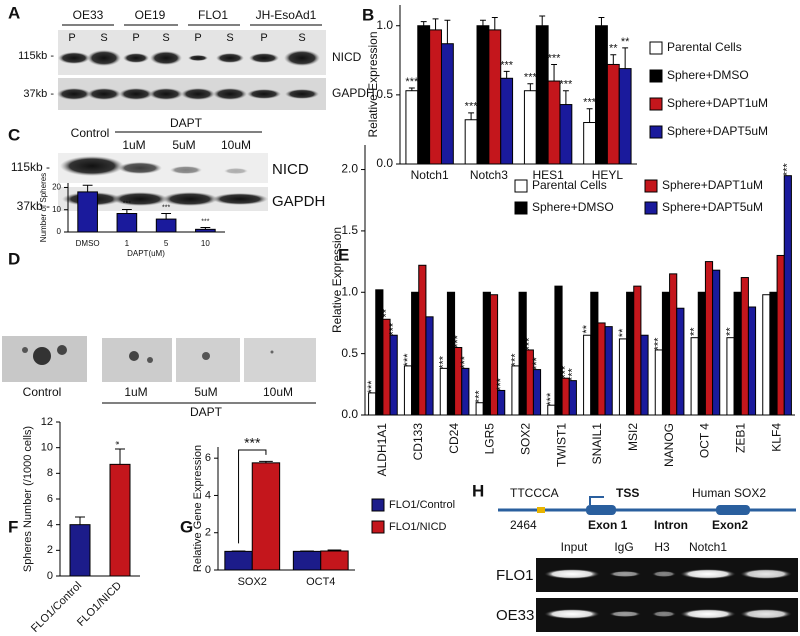 The width and height of the screenshot is (800, 636). What do you see at coordinates (523, 525) in the screenshot?
I see `position: 2464` at bounding box center [523, 525].